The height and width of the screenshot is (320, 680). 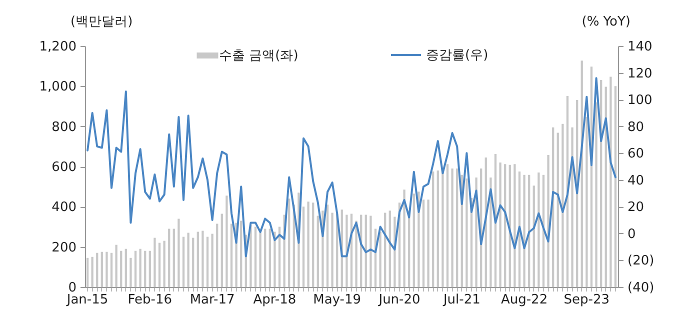 I want to click on y-tick-label: 1,000, so click(x=57, y=87).